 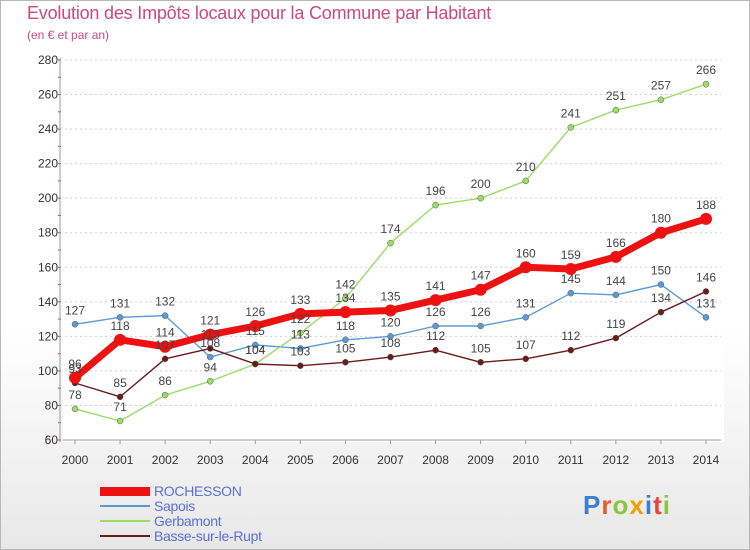 What do you see at coordinates (607, 505) in the screenshot?
I see `logo-letter: r` at bounding box center [607, 505].